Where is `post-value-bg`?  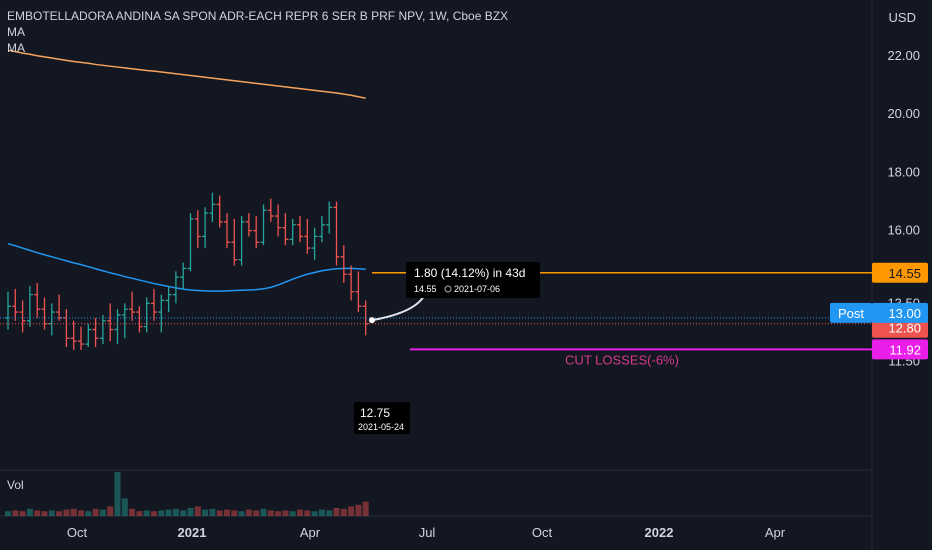
post-value-bg is located at coordinates (900, 312).